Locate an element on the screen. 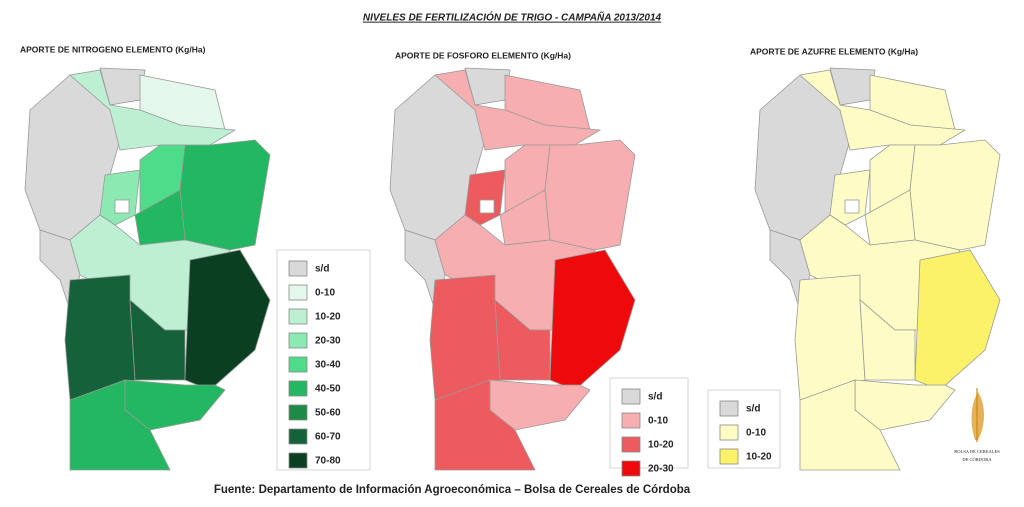 The image size is (1024, 507). legend-label: 70-80 is located at coordinates (328, 461).